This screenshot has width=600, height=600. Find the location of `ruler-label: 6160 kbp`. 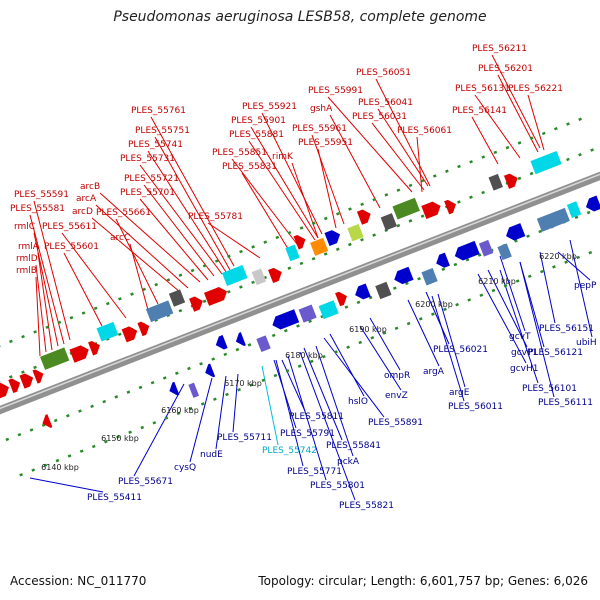

ruler-label: 6160 kbp is located at coordinates (180, 410).